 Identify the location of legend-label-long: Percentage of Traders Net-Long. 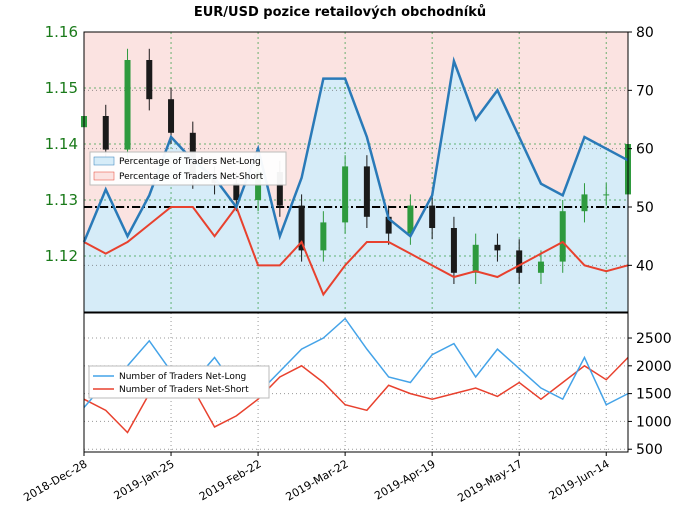
(190, 162).